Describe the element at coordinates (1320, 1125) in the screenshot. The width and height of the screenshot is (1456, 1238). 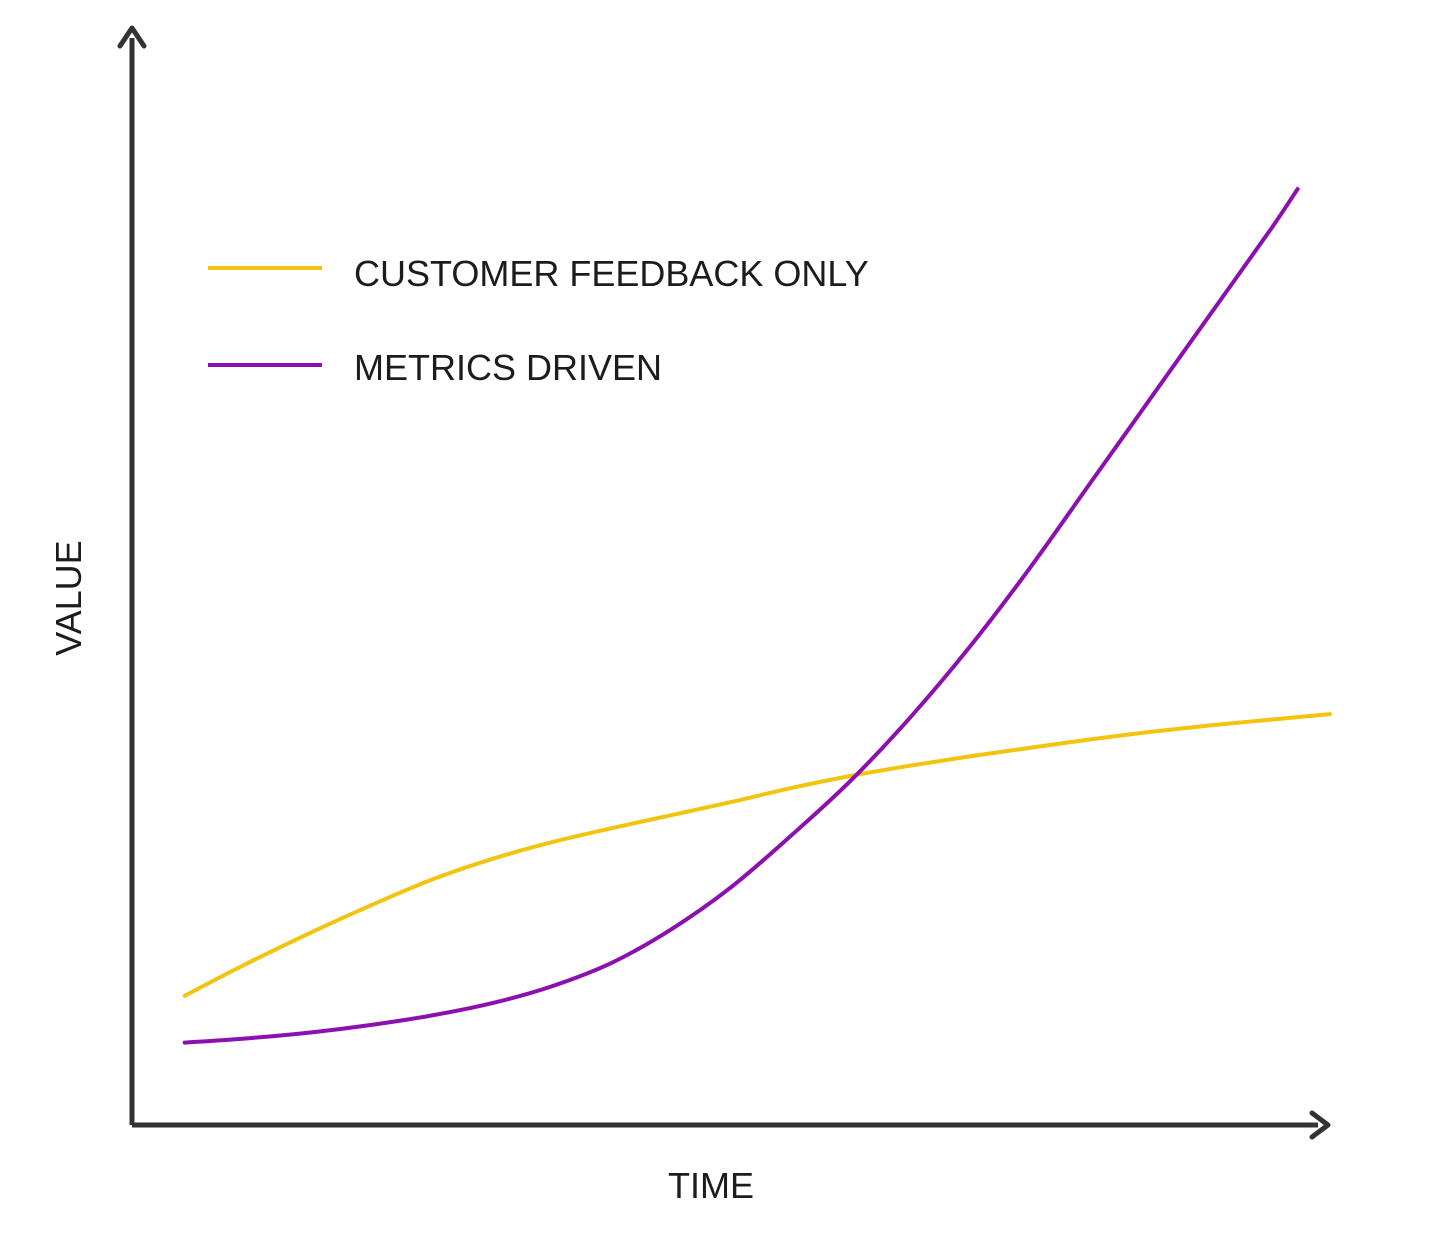
I see `x-axis-arrow-icon` at that location.